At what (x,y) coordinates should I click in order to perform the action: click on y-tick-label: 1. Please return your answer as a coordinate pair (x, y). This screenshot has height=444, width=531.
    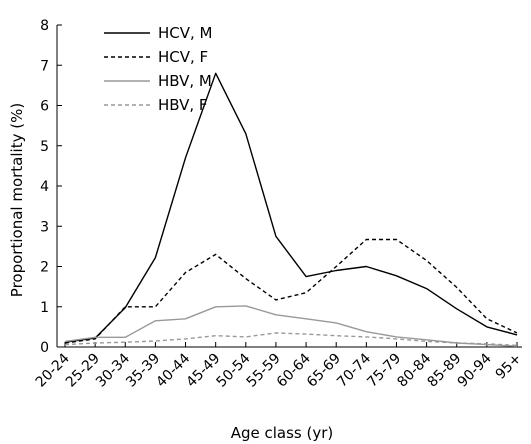
    Looking at the image, I should click on (44, 308).